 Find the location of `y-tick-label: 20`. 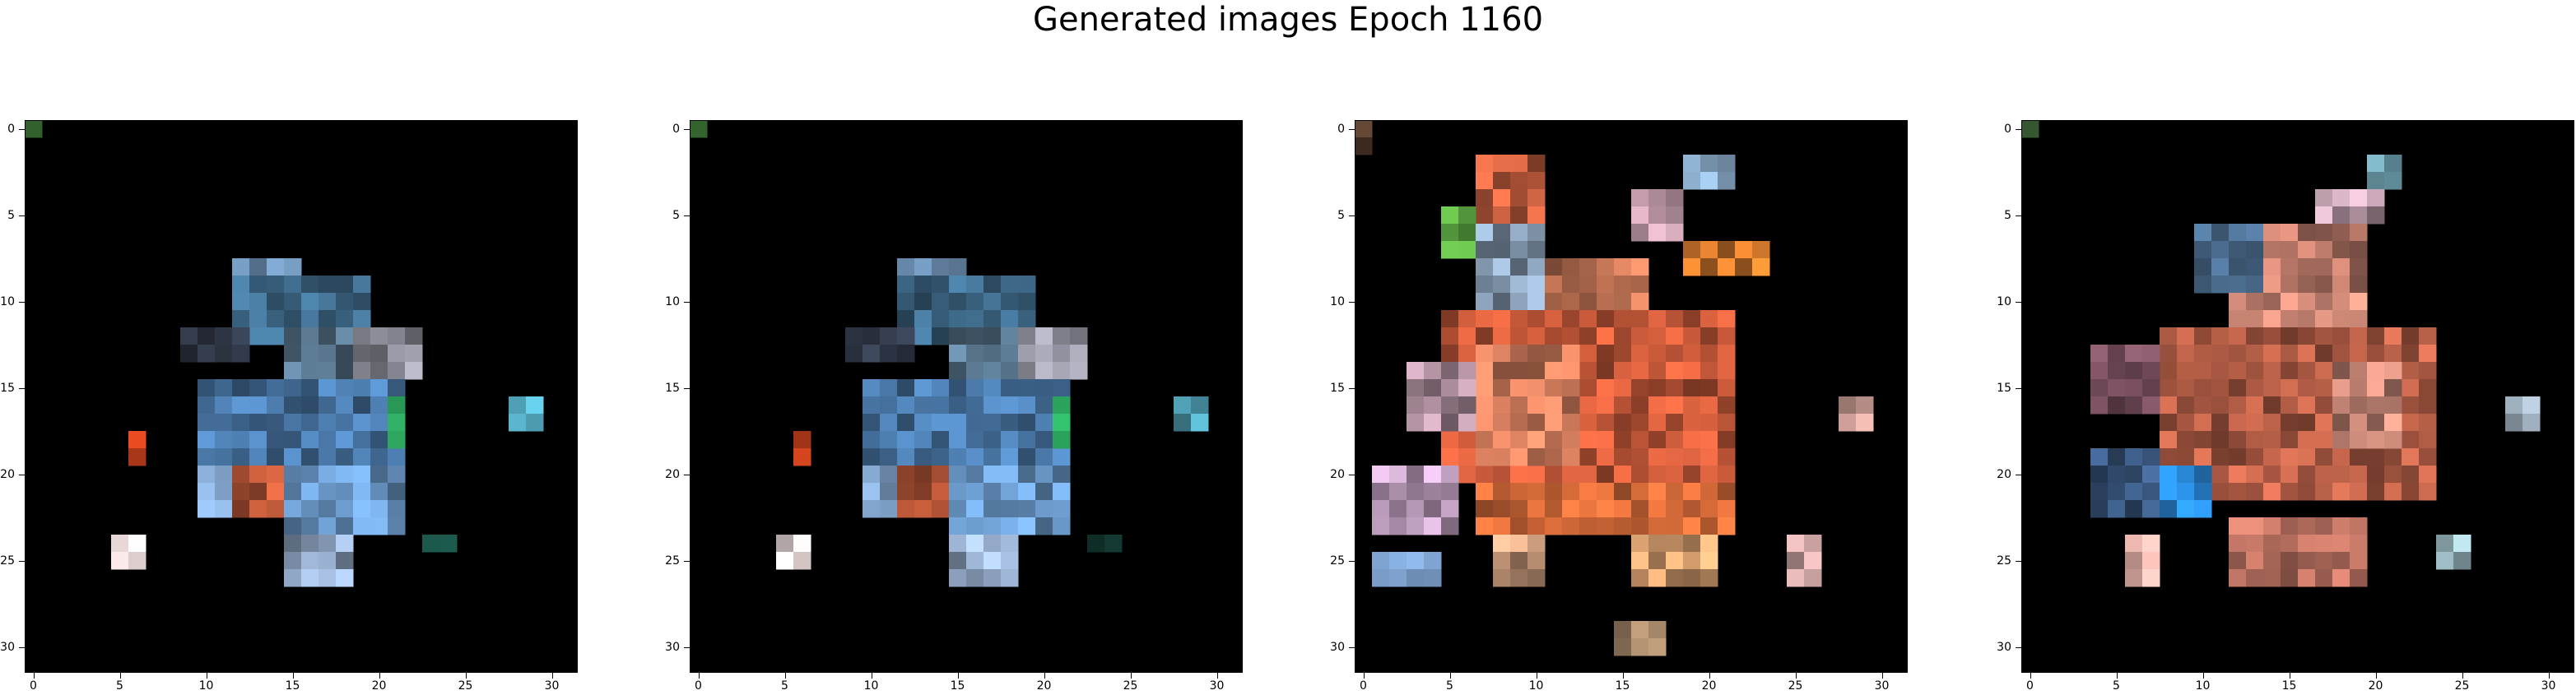

y-tick-label: 20 is located at coordinates (7, 474).